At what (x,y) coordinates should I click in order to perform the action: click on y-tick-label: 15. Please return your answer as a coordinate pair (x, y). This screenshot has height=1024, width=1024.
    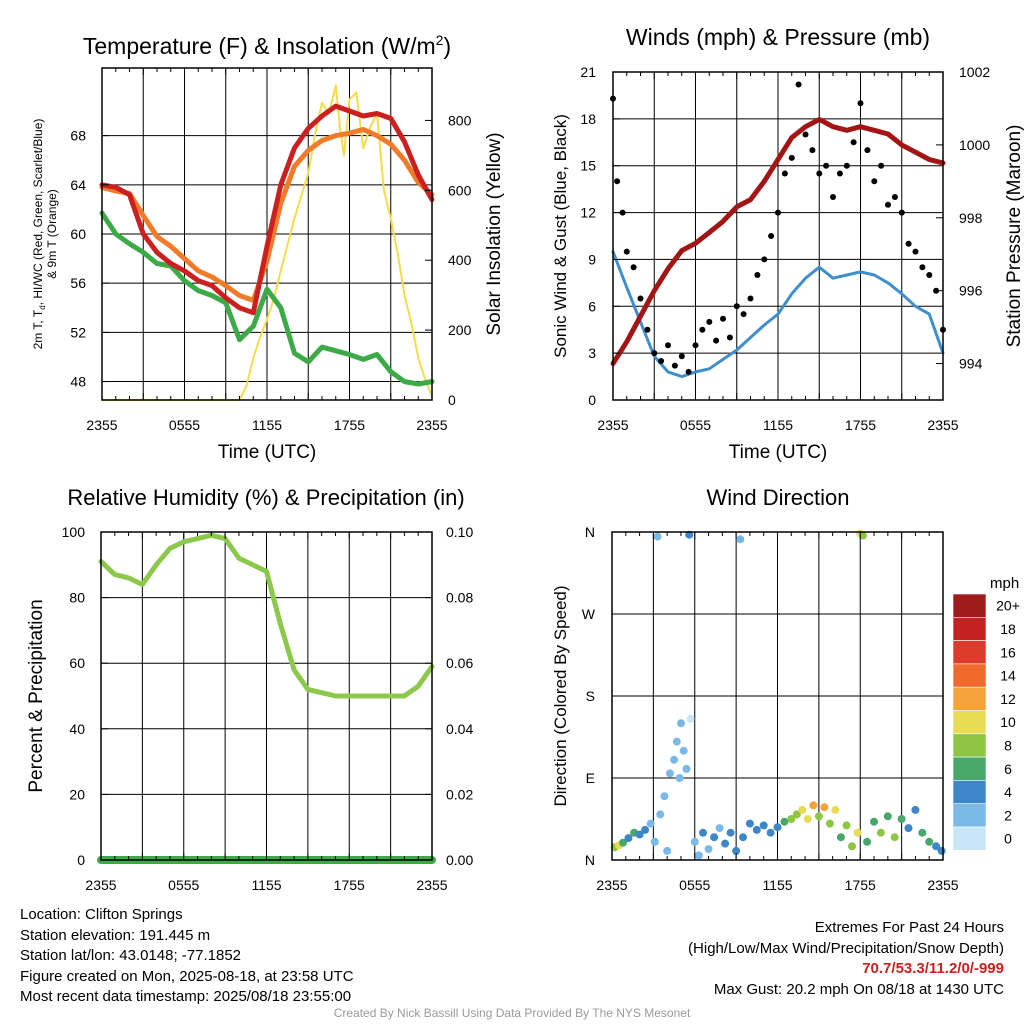
    Looking at the image, I should click on (588, 166).